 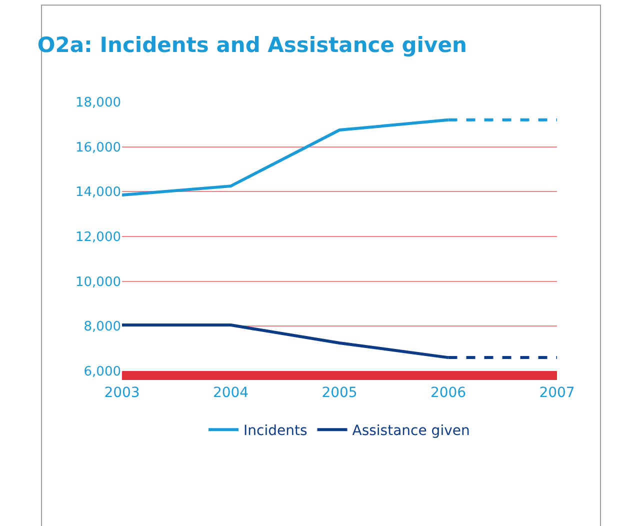 What do you see at coordinates (557, 392) in the screenshot?
I see `x-tick-label: 2007` at bounding box center [557, 392].